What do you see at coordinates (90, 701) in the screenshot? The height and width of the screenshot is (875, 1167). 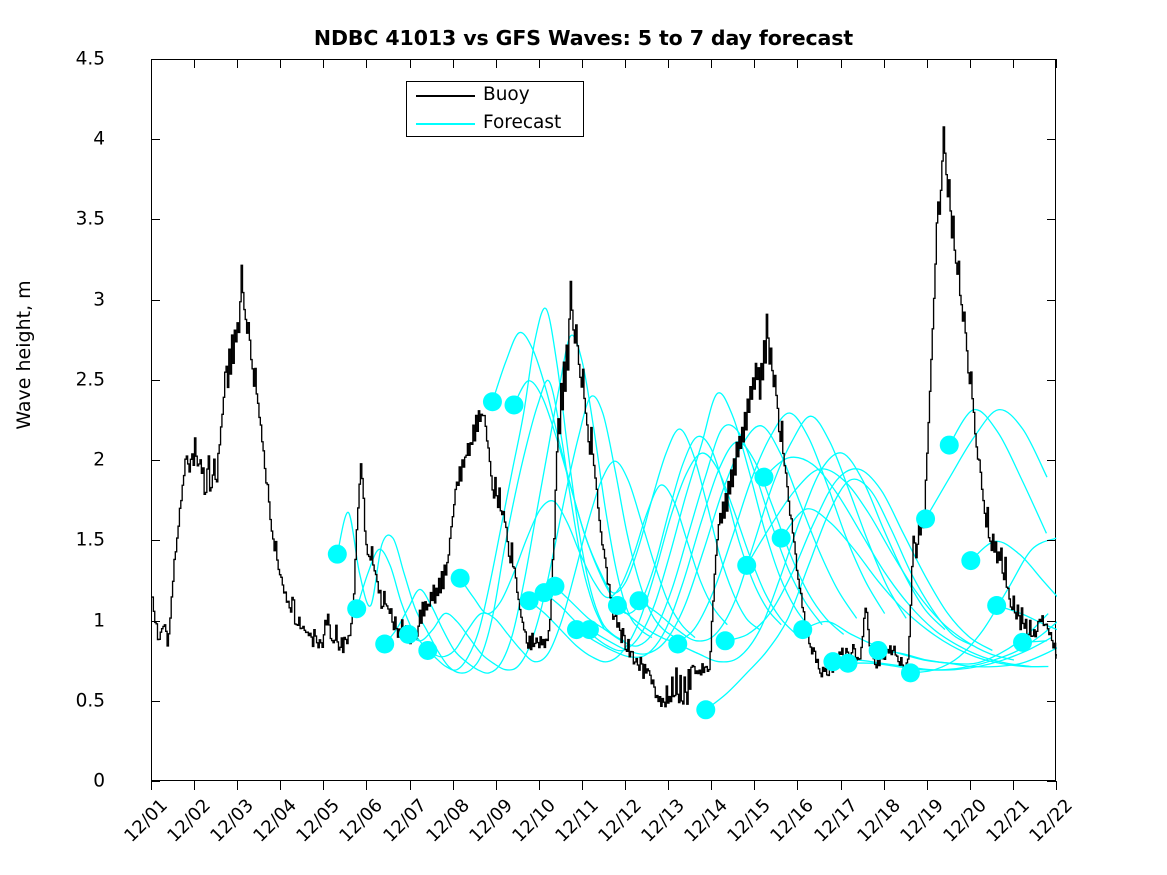 I see `y-tick-label: 0.5` at bounding box center [90, 701].